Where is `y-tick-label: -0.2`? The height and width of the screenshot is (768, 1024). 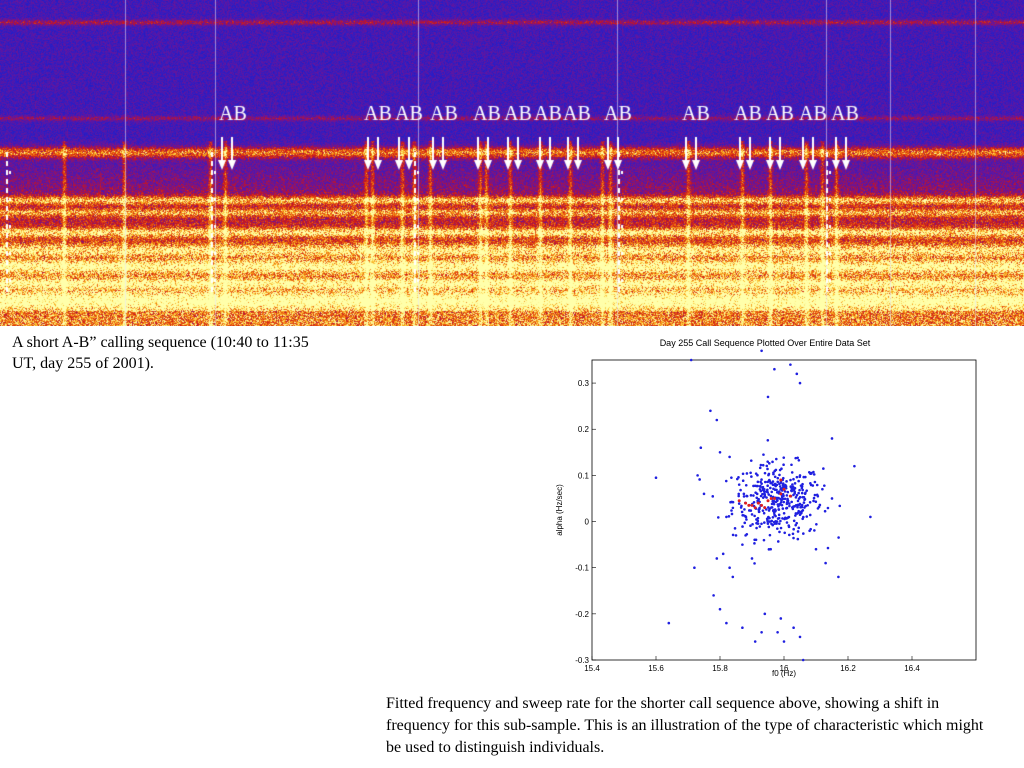 y-tick-label: -0.2 is located at coordinates (582, 614).